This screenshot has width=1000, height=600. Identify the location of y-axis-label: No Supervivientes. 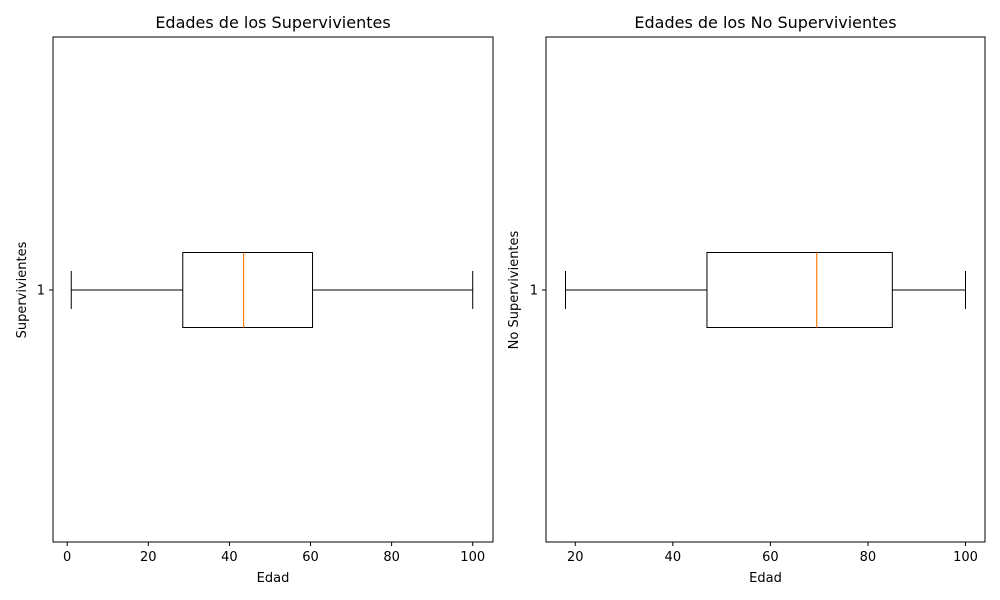
(514, 289).